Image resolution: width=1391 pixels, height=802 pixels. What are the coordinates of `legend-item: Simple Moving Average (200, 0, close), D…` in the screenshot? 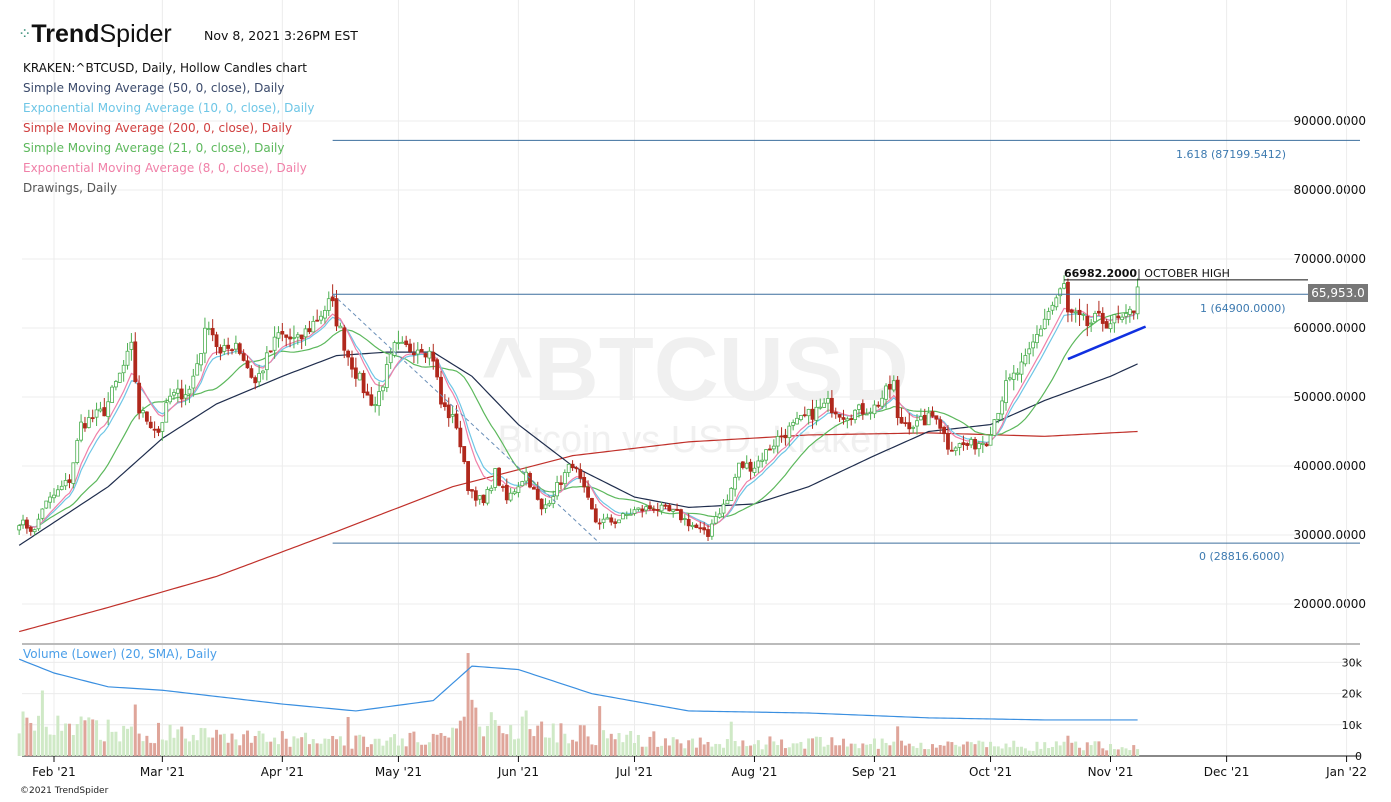 It's located at (158, 128).